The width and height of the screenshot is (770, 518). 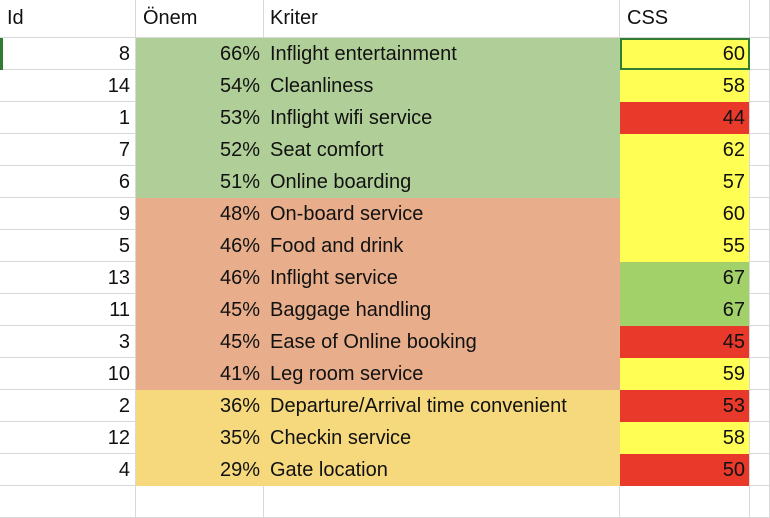 What do you see at coordinates (442, 278) in the screenshot?
I see `criterion-cell: Inflight service` at bounding box center [442, 278].